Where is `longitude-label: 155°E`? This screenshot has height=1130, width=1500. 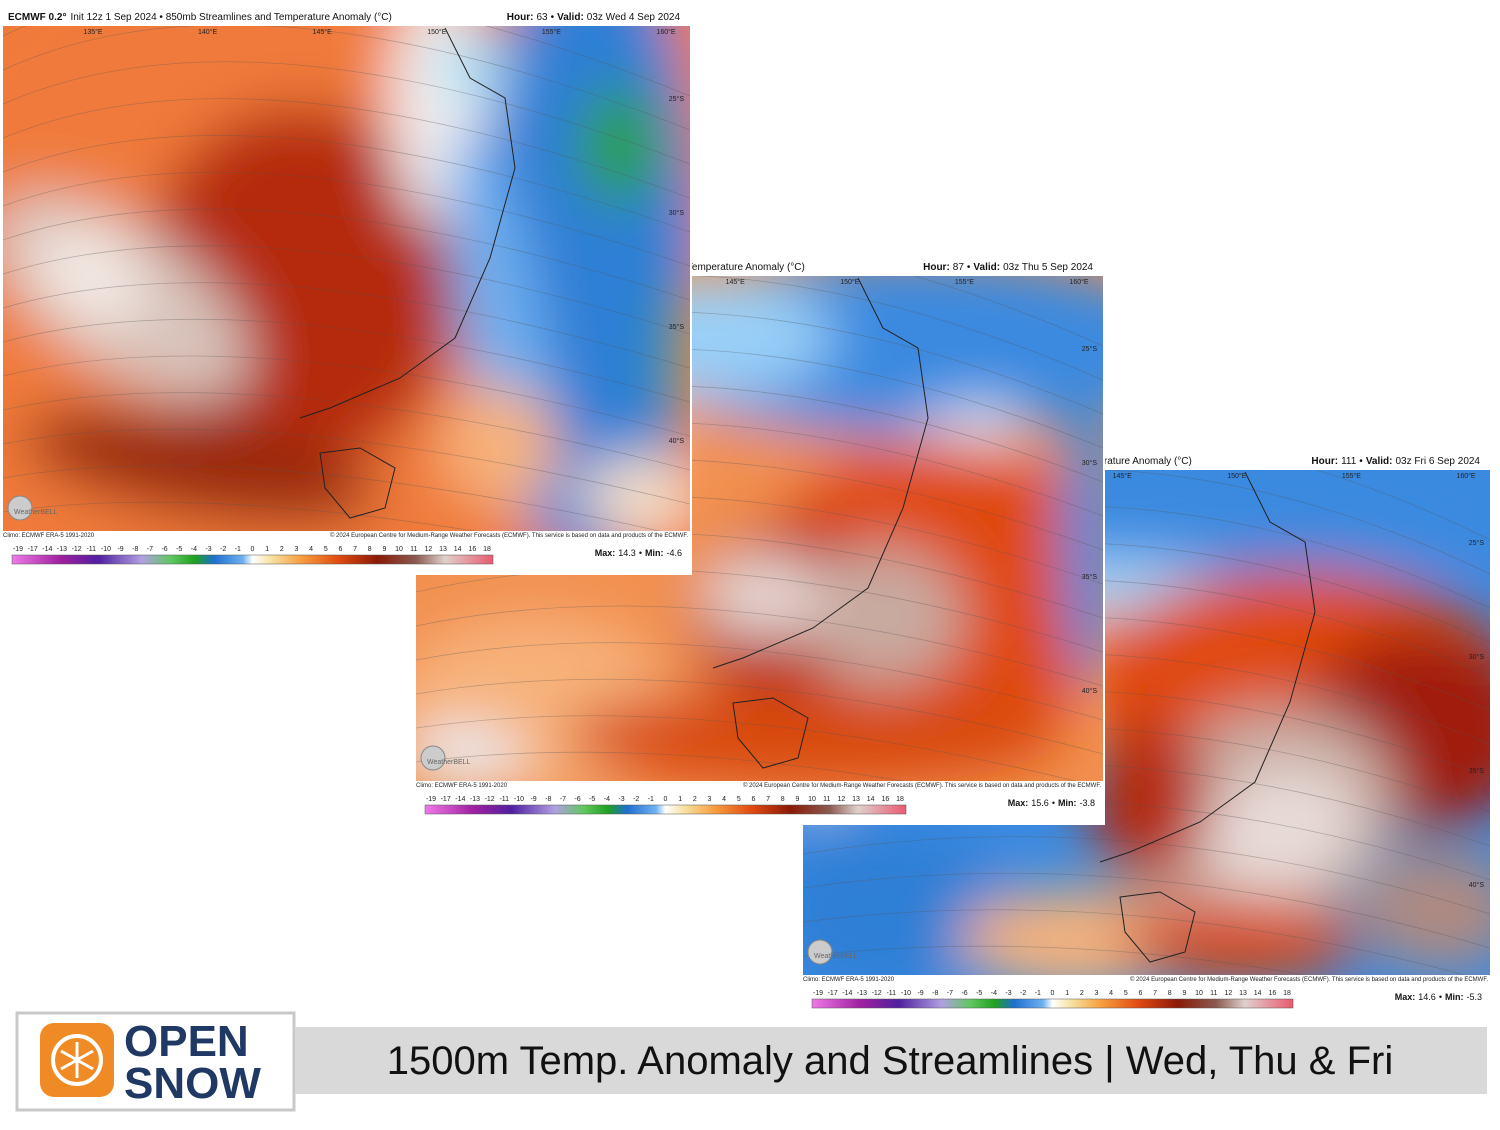 longitude-label: 155°E is located at coordinates (964, 282).